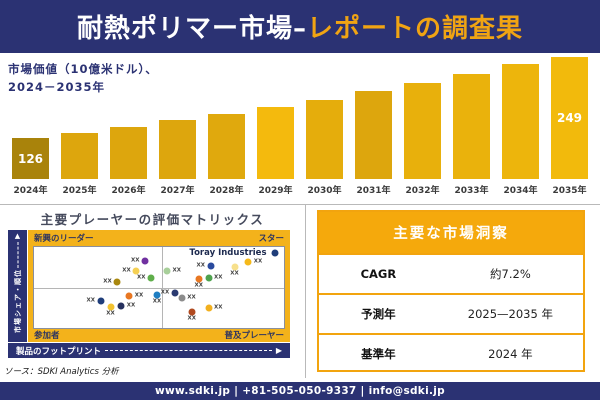 The width and height of the screenshot is (600, 400). Describe the element at coordinates (281, 145) in the screenshot. I see `bar-2029年` at that location.